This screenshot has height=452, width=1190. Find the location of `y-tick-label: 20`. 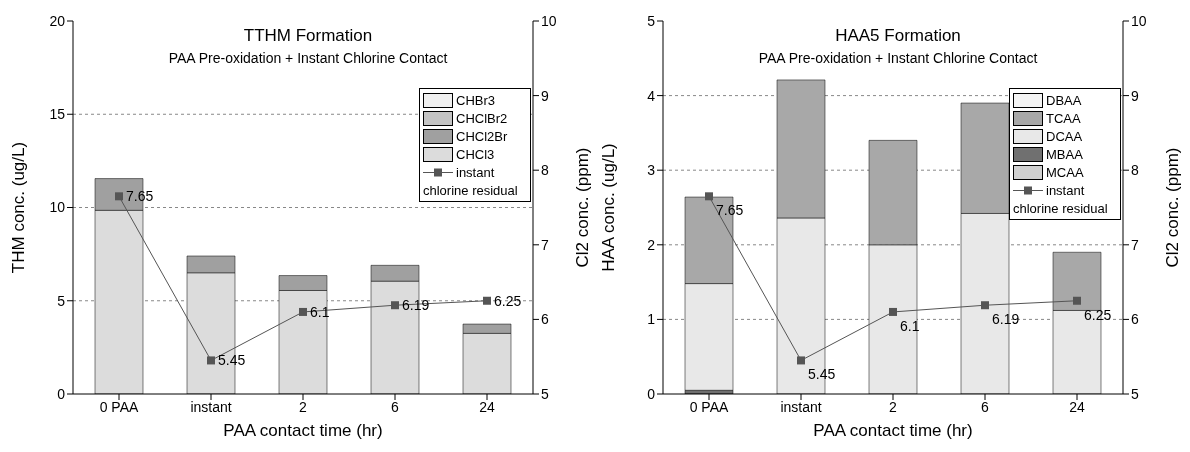

y-tick-label: 20 is located at coordinates (57, 20).